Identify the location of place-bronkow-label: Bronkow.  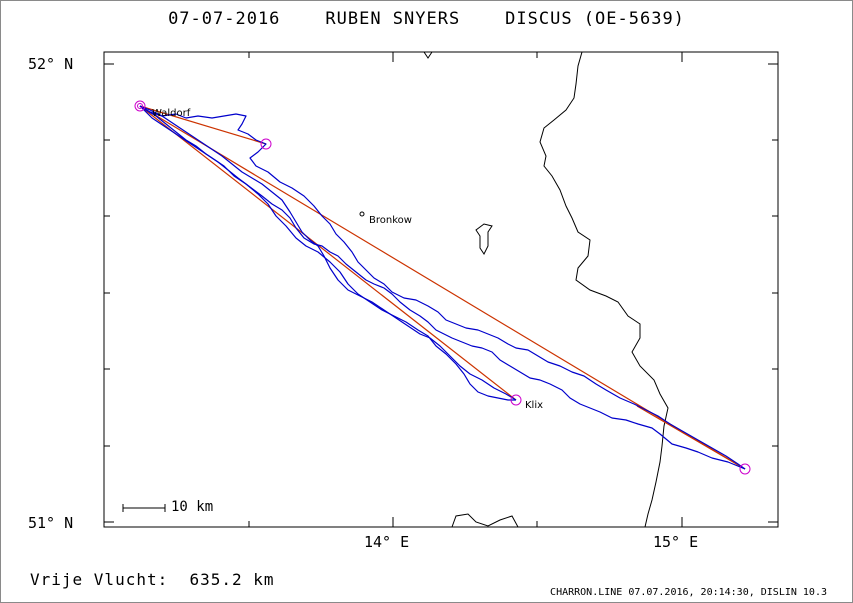
(390, 220).